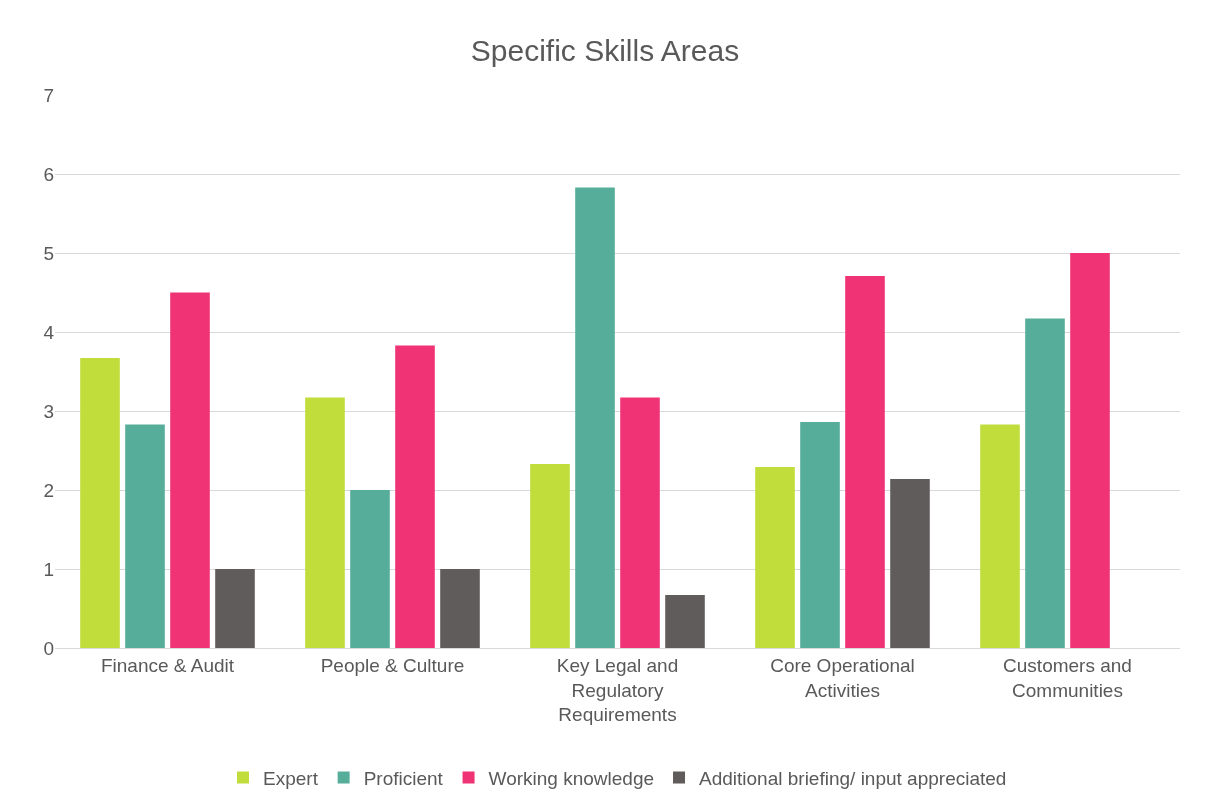  What do you see at coordinates (1067, 677) in the screenshot?
I see `x-tick-label: Customers and Communities` at bounding box center [1067, 677].